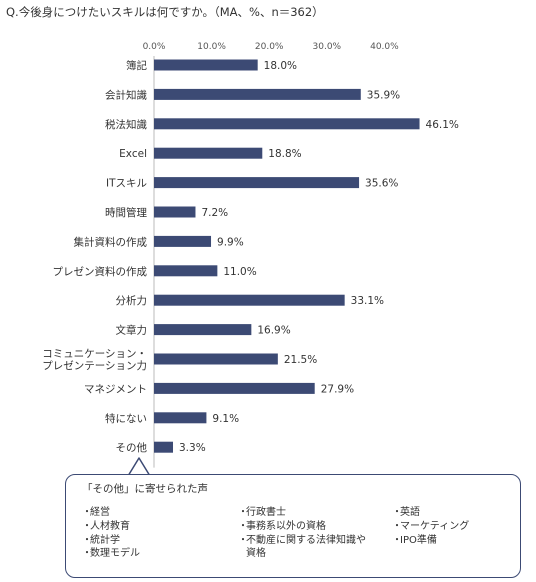 The width and height of the screenshot is (536, 582). I want to click on others-item: ・IPO準備, so click(430, 541).